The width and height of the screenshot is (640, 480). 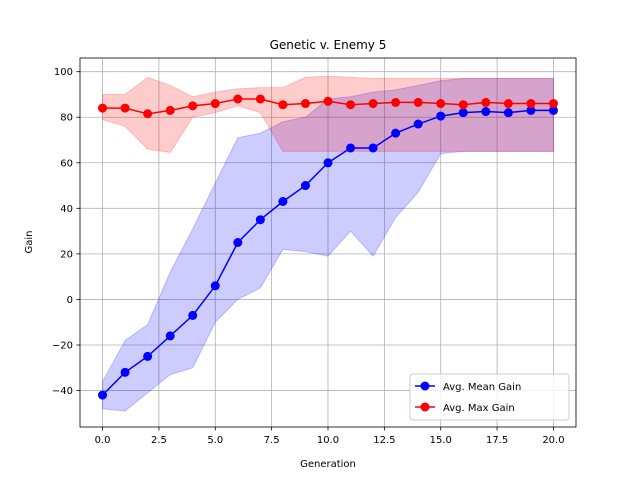 I want to click on x-tick-label: 15.0, so click(x=441, y=440).